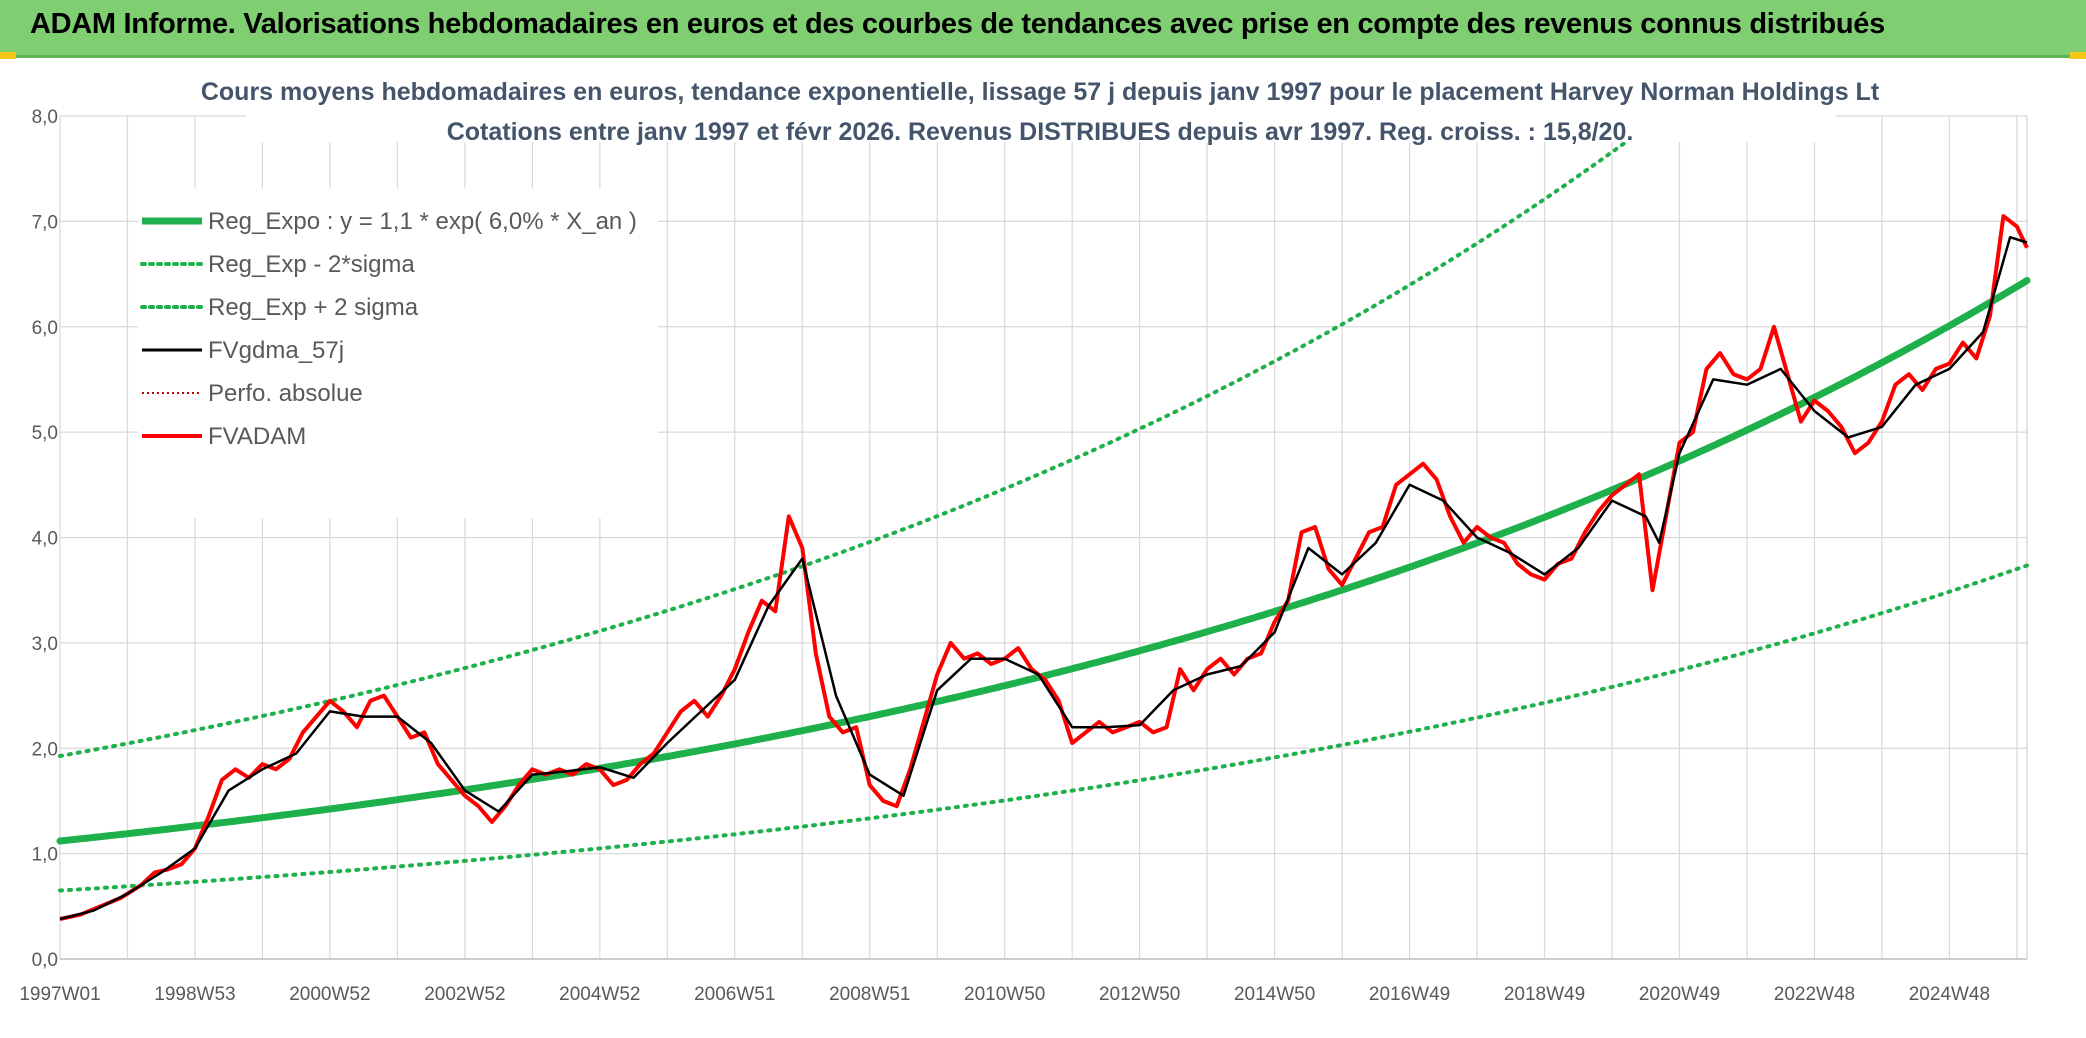  I want to click on legend-label-reg-plus: Reg_Exp + 2 sigma, so click(313, 307).